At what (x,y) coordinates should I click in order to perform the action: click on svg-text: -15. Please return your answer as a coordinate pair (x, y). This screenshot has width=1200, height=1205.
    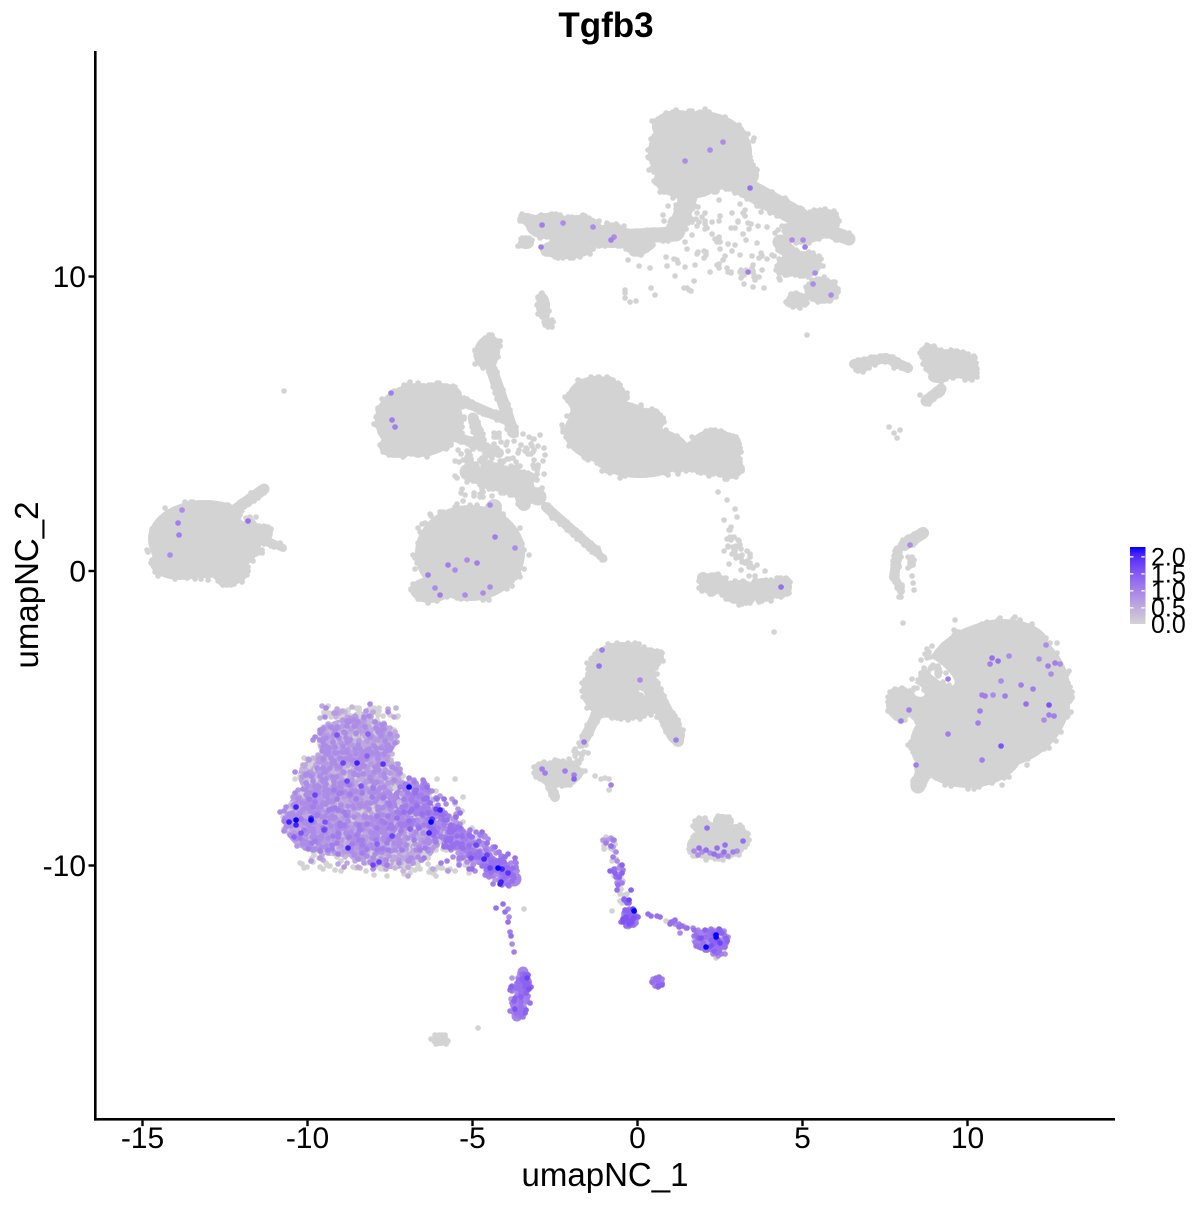
    Looking at the image, I should click on (142, 1138).